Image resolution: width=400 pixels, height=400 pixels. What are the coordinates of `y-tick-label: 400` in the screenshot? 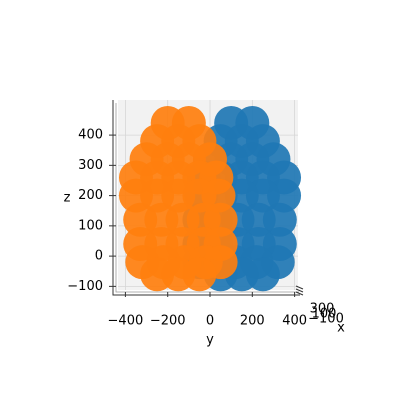 It's located at (294, 321).